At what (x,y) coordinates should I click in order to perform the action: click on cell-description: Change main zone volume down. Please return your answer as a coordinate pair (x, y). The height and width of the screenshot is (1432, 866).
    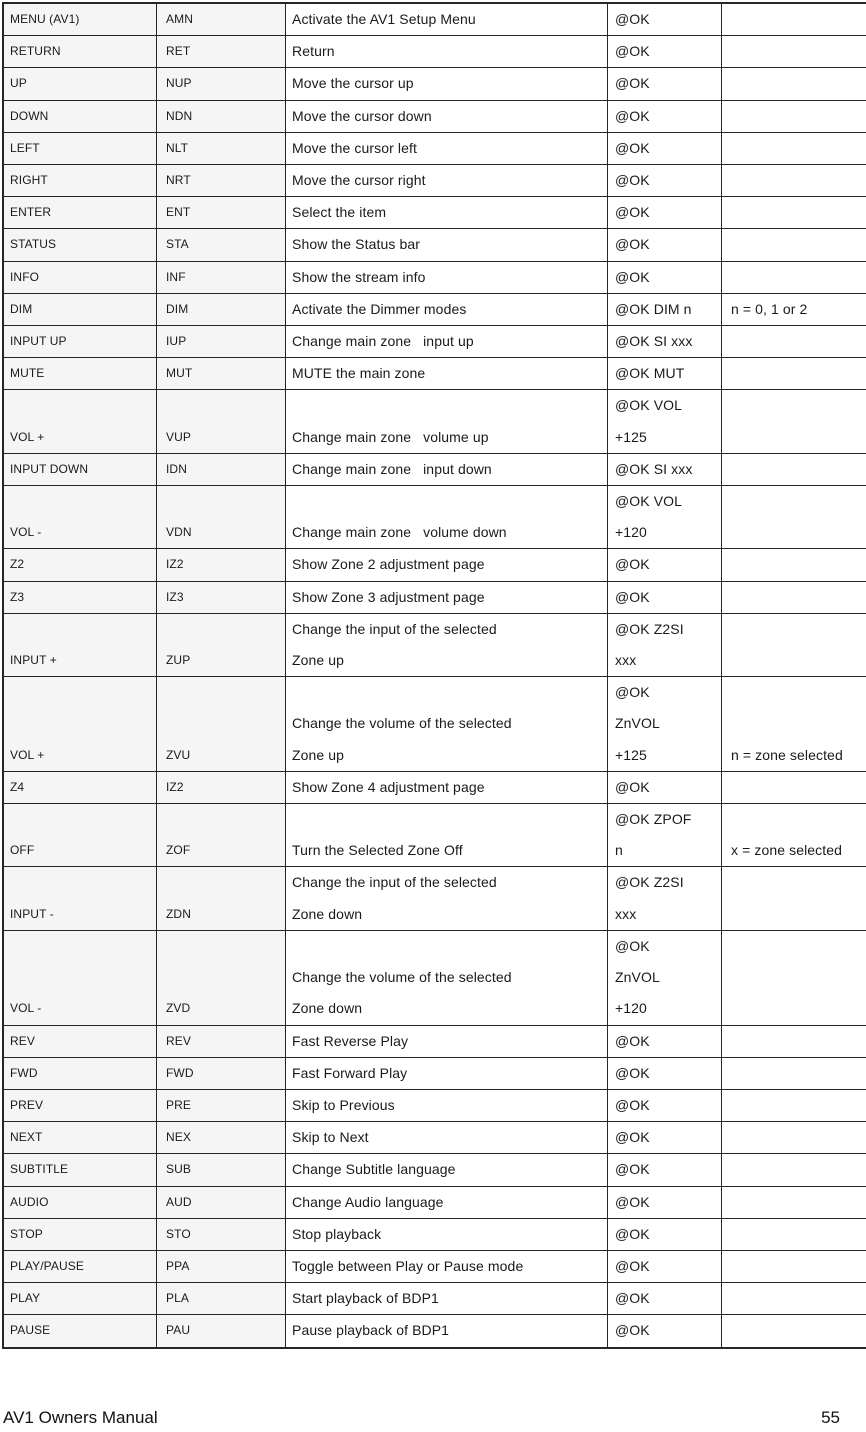
    Looking at the image, I should click on (446, 517).